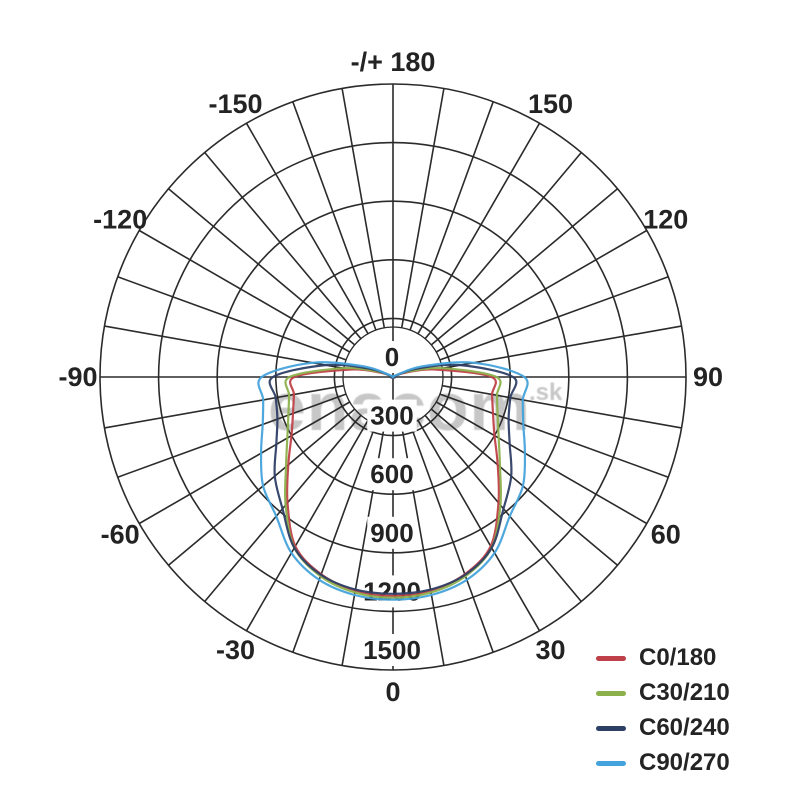 The width and height of the screenshot is (800, 800). I want to click on angle-label: 0, so click(392, 692).